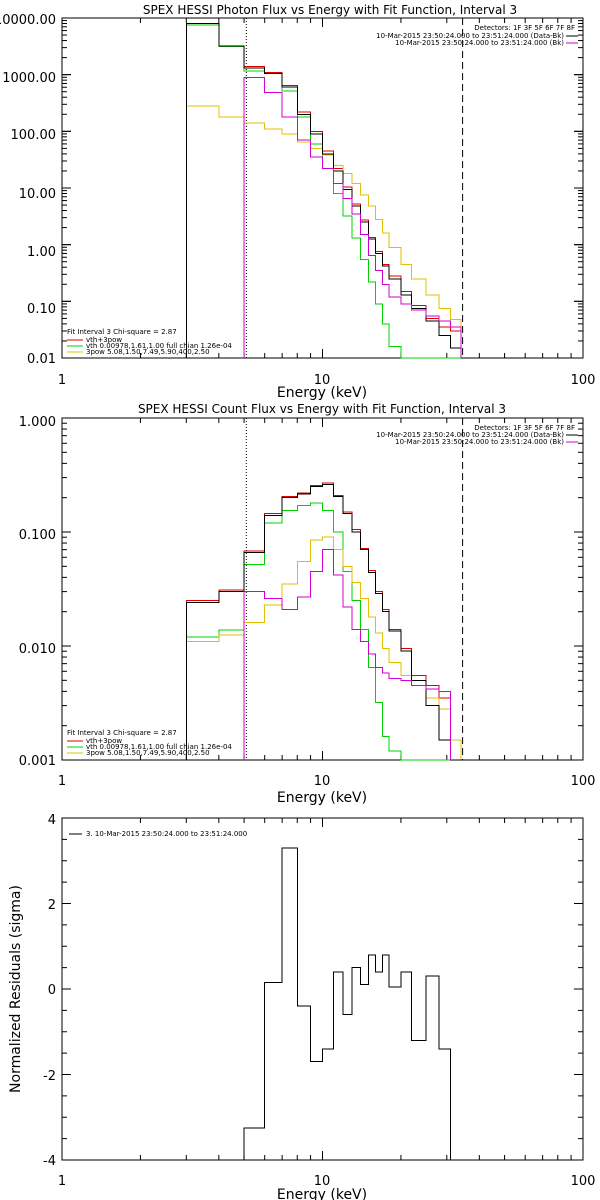 This screenshot has height=1200, width=600. I want to click on count-xtick-label: 10, so click(322, 781).